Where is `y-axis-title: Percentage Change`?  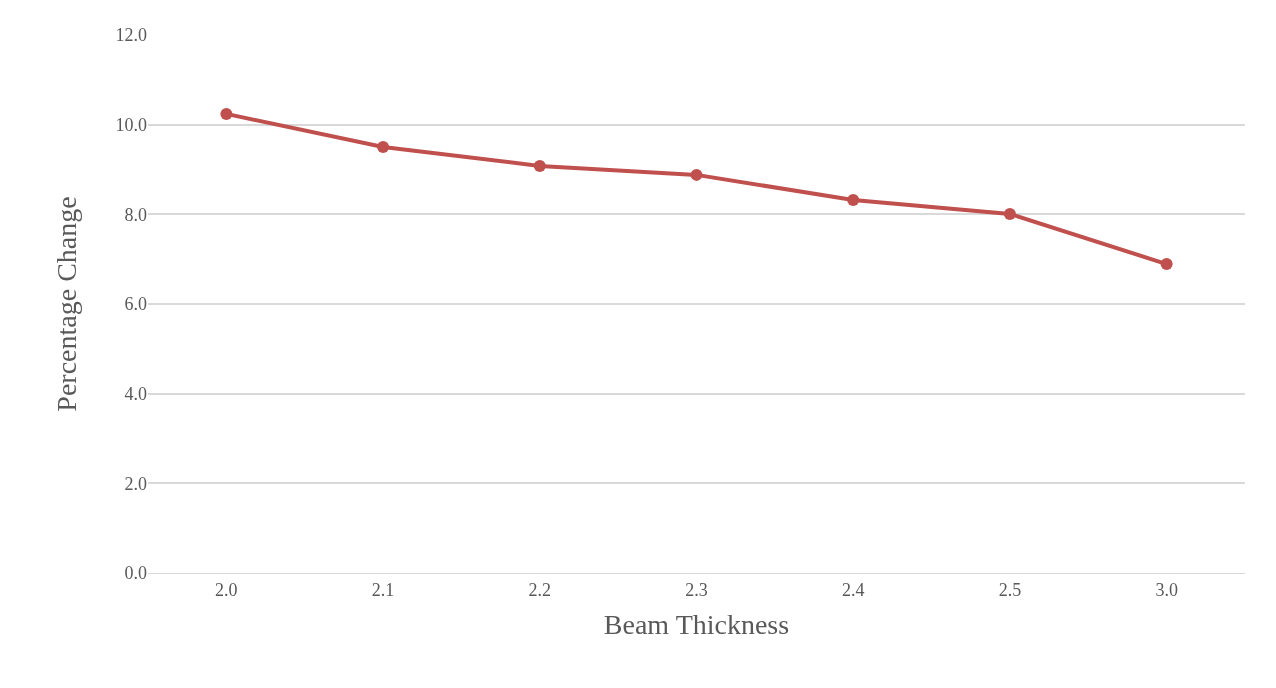
y-axis-title: Percentage Change is located at coordinates (67, 304).